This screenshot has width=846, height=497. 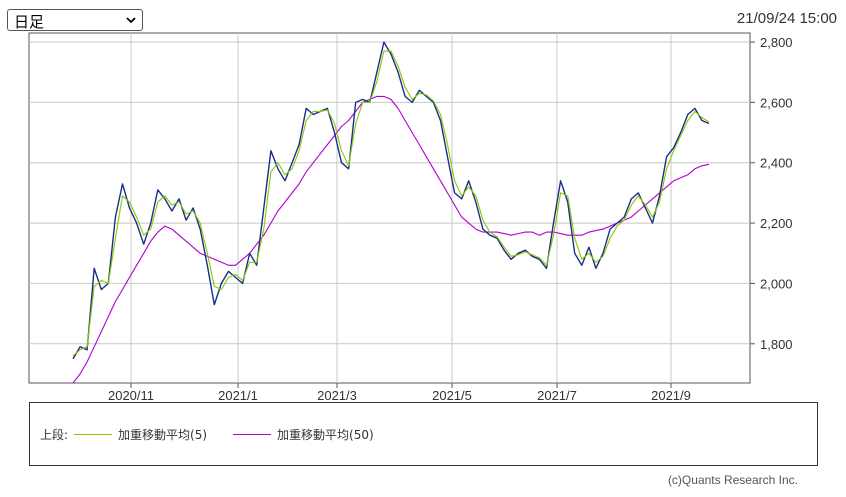 I want to click on timestamp: 21/09/24 15:00, so click(x=786, y=18).